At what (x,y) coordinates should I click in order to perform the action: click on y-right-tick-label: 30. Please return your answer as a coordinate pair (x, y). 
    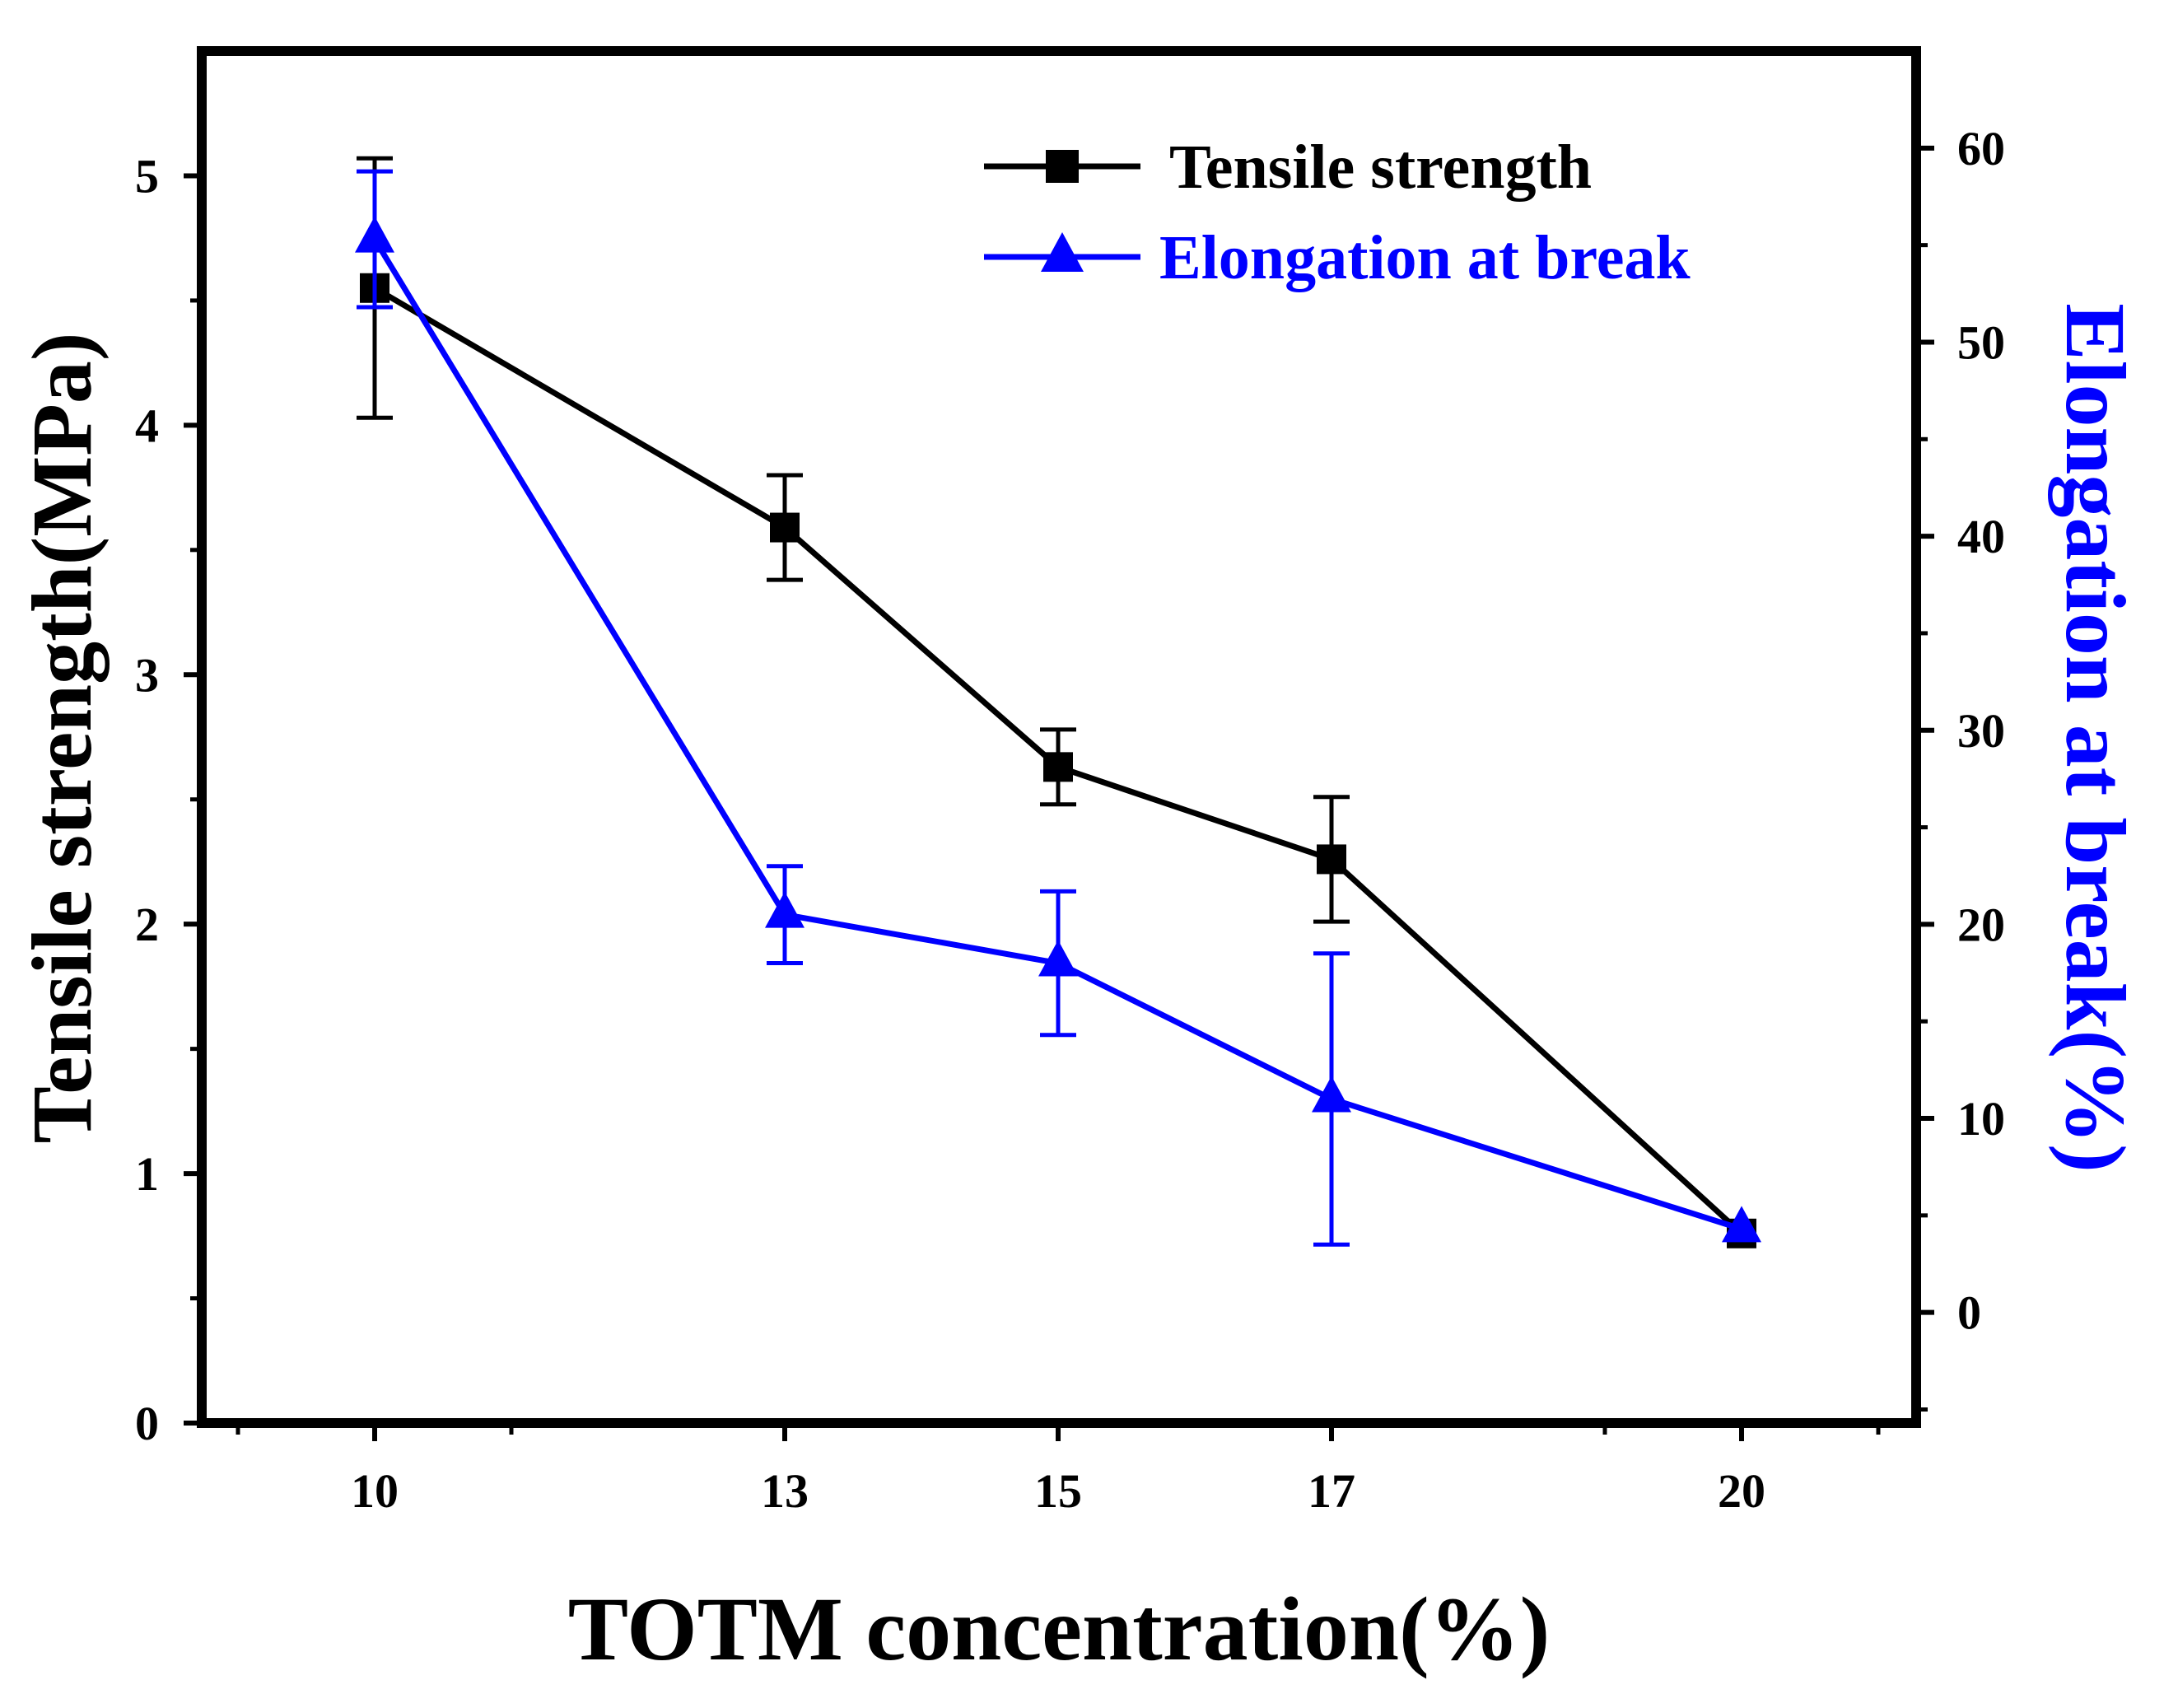
    Looking at the image, I should click on (1981, 731).